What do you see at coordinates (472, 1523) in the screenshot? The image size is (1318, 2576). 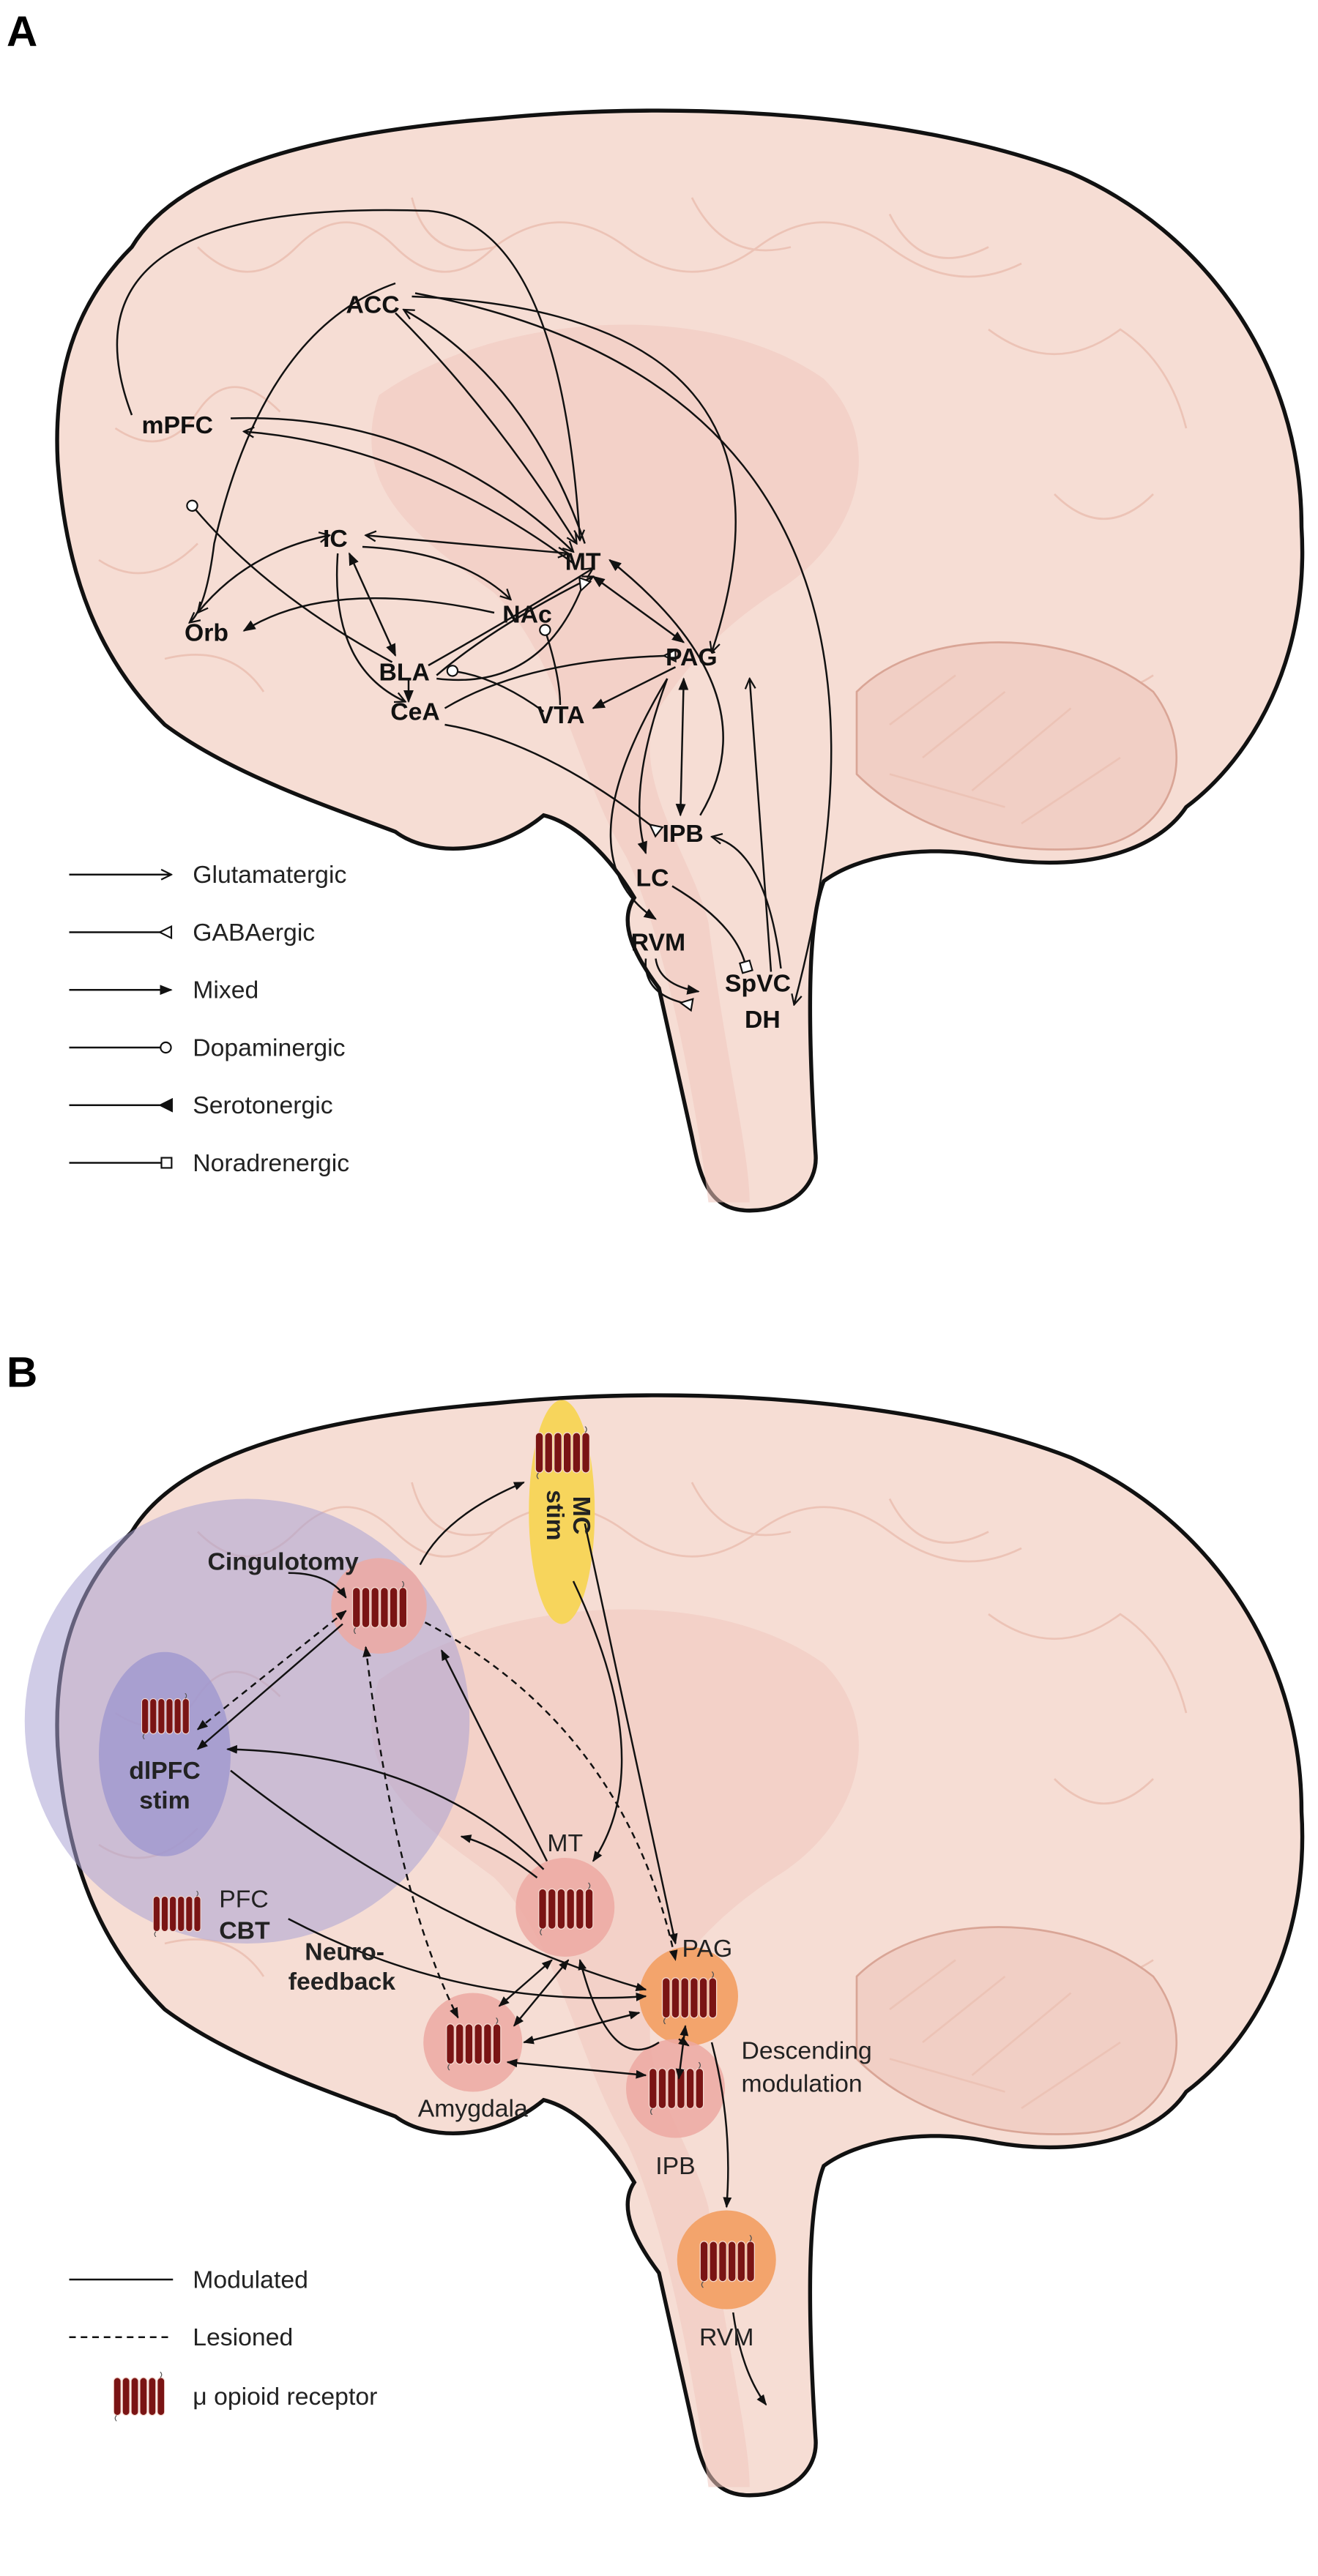 I see `acc-to-mc-arrow` at bounding box center [472, 1523].